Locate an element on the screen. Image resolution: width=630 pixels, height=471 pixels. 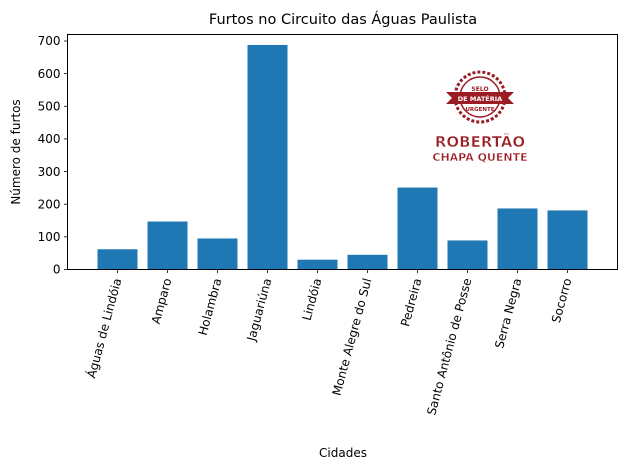
y-tick-label-1: 100 is located at coordinates (49, 237).